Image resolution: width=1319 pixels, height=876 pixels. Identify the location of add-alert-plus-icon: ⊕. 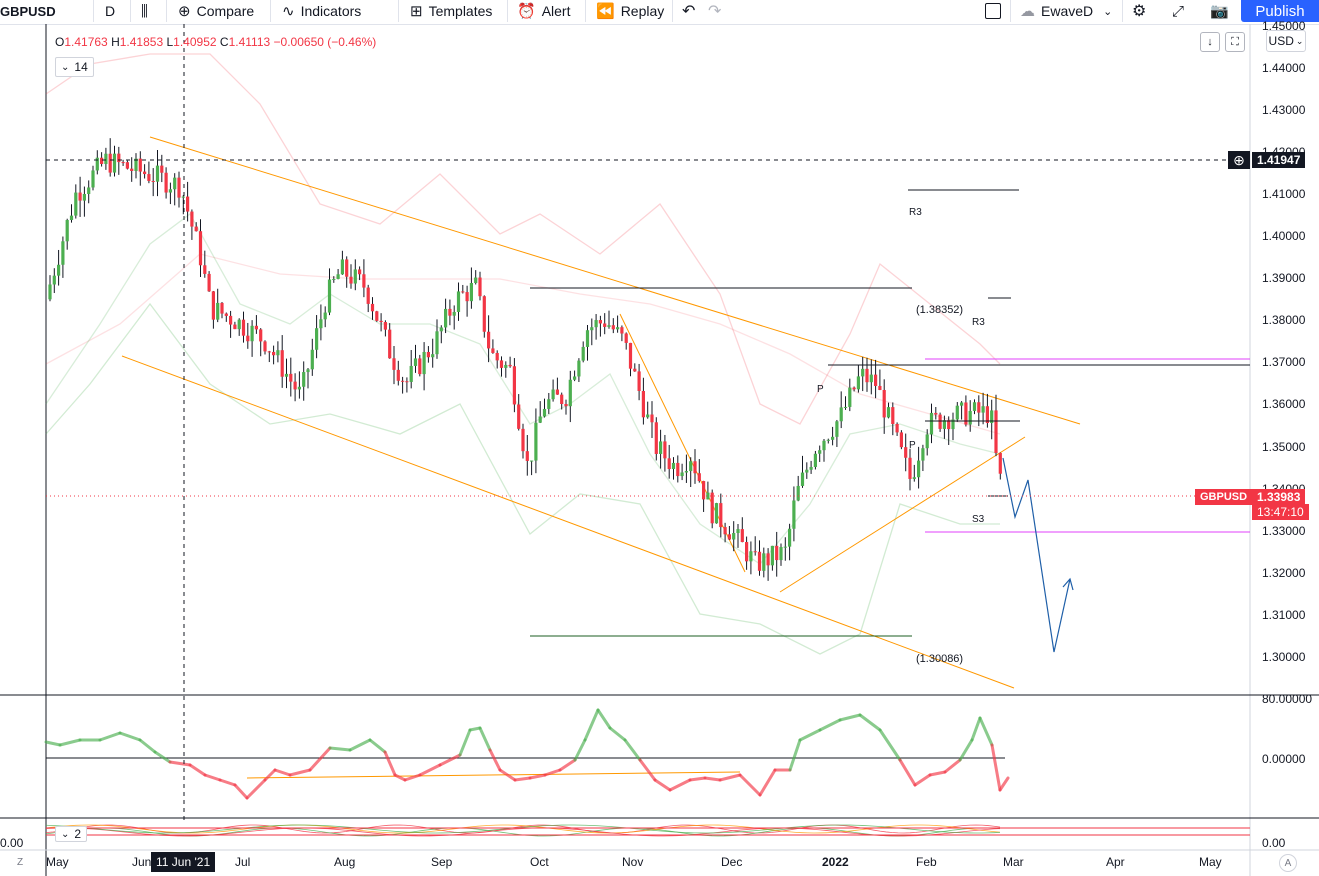
(1239, 160).